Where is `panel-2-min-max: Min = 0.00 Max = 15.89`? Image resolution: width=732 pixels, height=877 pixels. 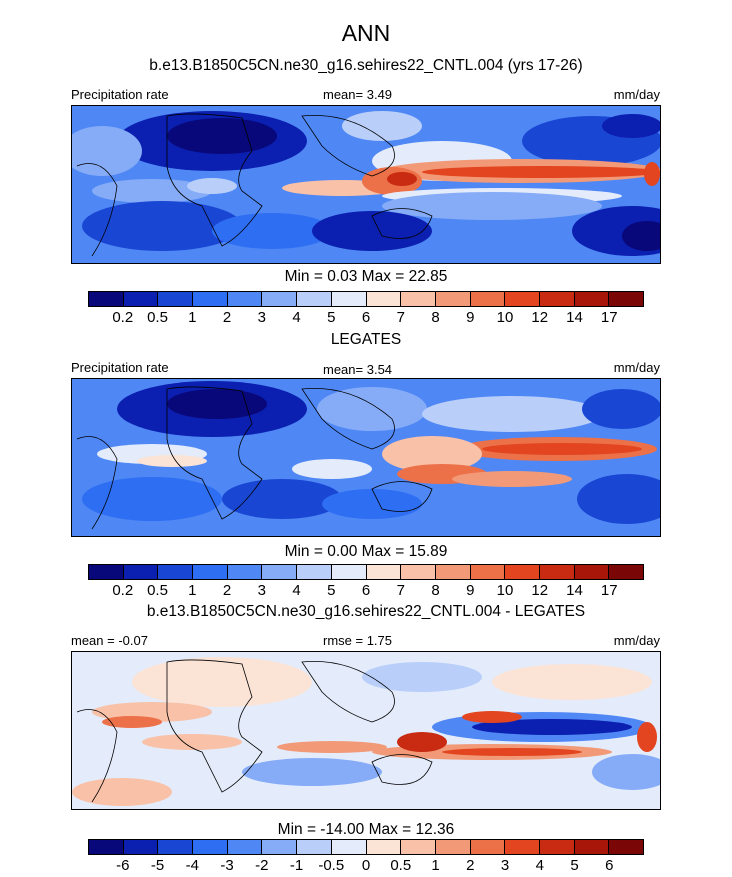 panel-2-min-max: Min = 0.00 Max = 15.89 is located at coordinates (366, 551).